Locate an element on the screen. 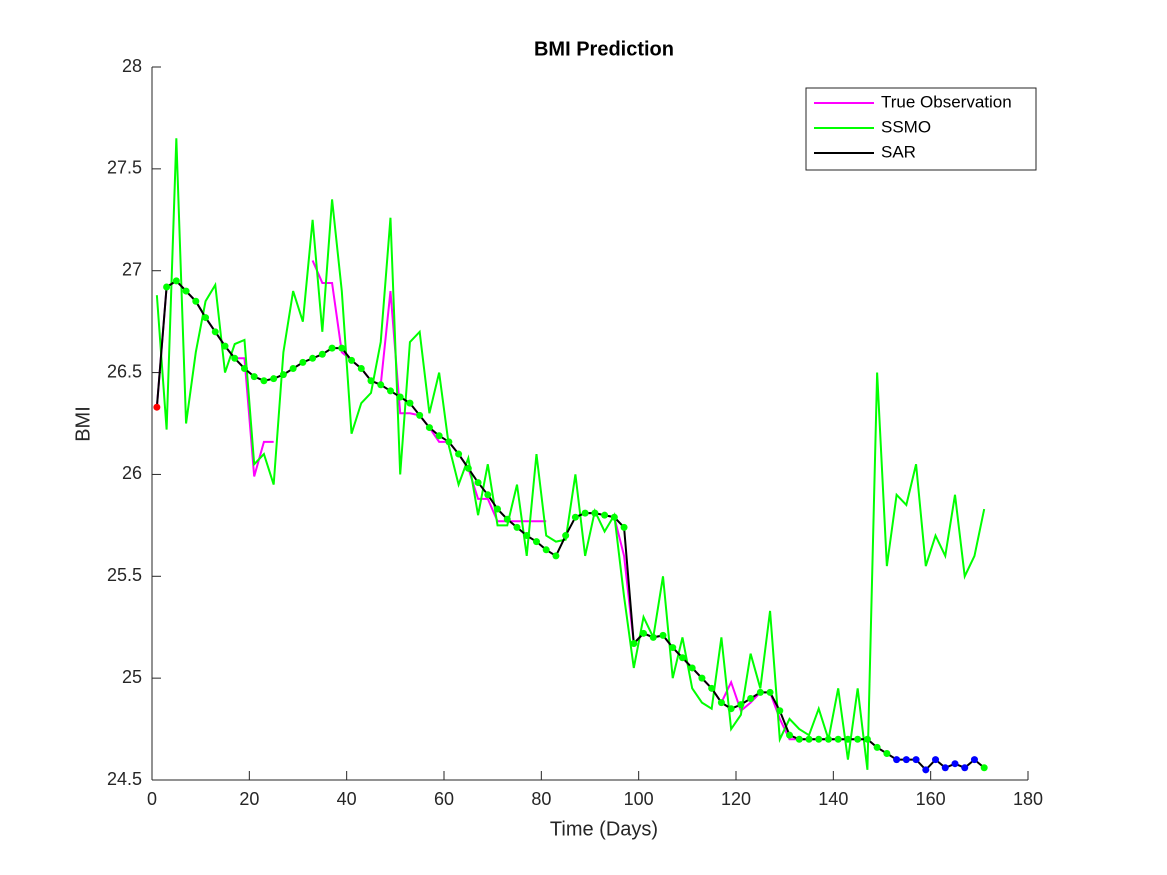  x-axis-label: Time (Days) is located at coordinates (604, 829).